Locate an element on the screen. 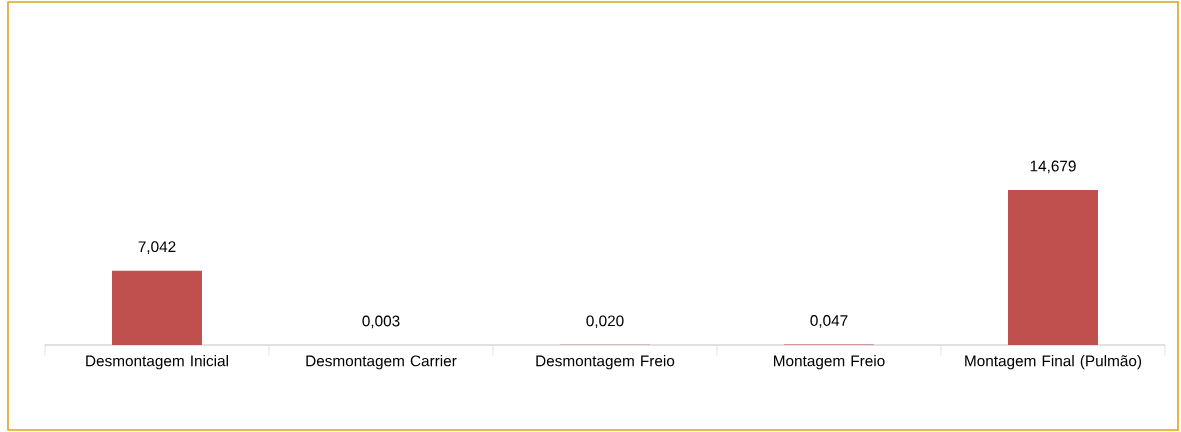 The image size is (1181, 432). data-label: 0,047 is located at coordinates (829, 321).